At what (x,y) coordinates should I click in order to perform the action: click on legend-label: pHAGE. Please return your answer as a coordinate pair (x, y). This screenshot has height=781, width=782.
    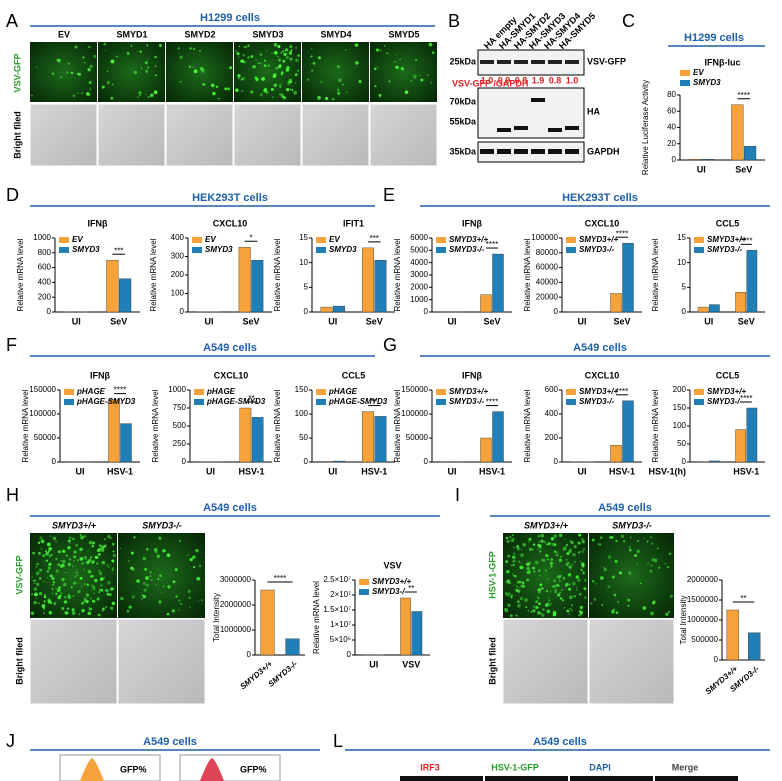
    Looking at the image, I should click on (91, 391).